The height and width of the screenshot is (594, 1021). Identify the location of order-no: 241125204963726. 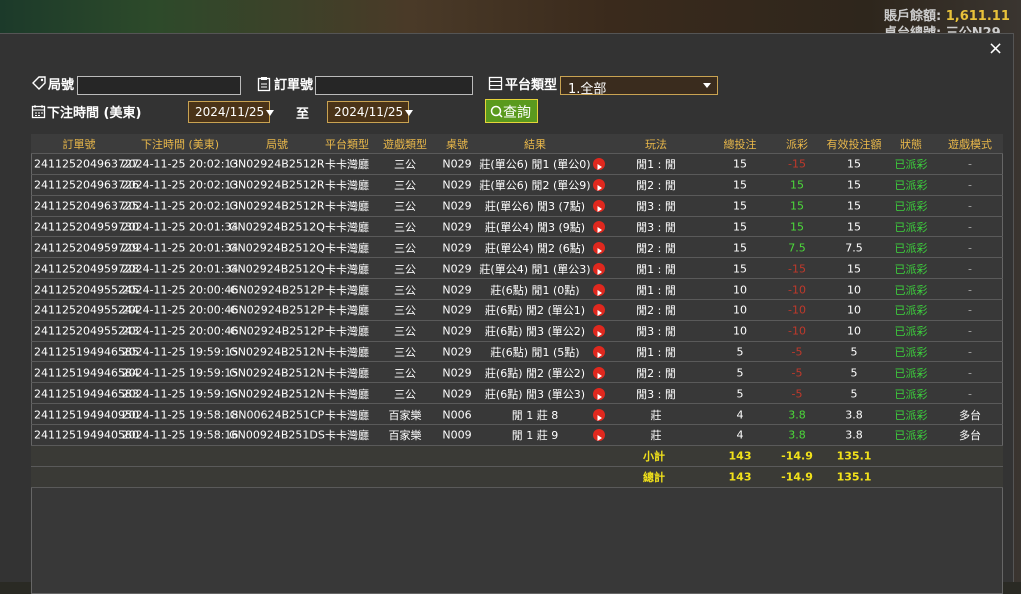
(86, 185).